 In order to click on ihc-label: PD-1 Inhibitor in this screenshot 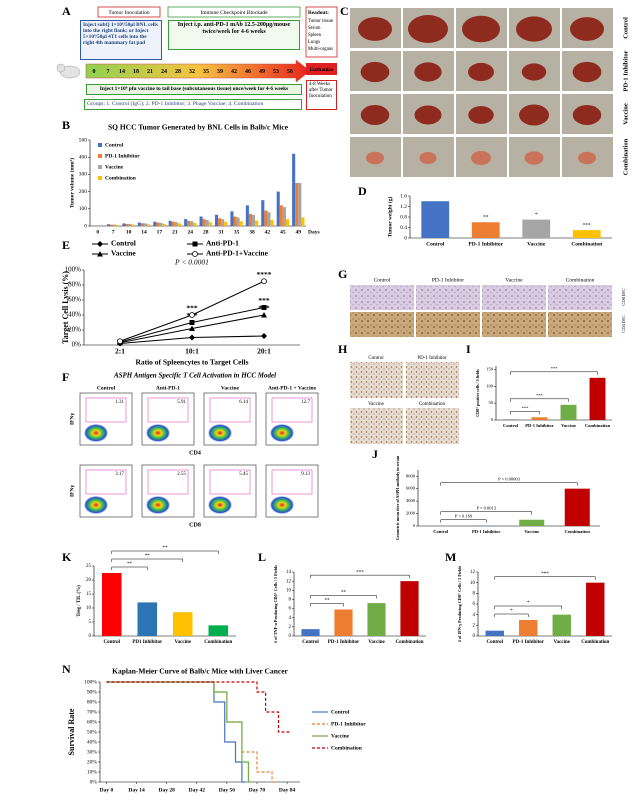, I will do `click(432, 358)`.